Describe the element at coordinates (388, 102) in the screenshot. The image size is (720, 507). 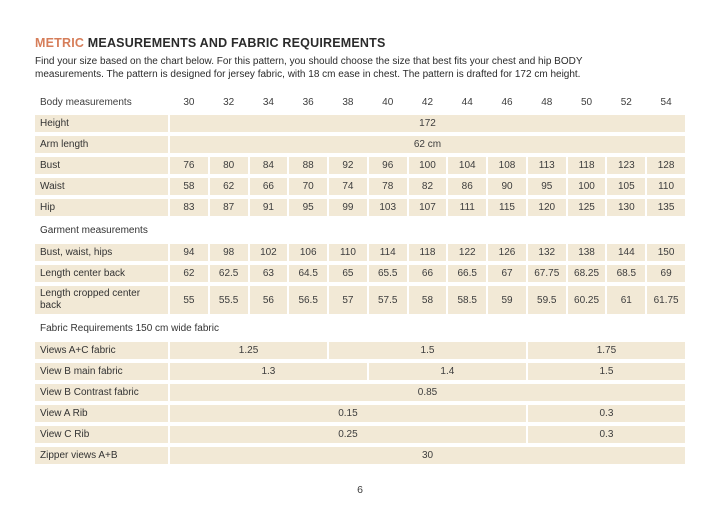
I see `size-col-header: 40` at that location.